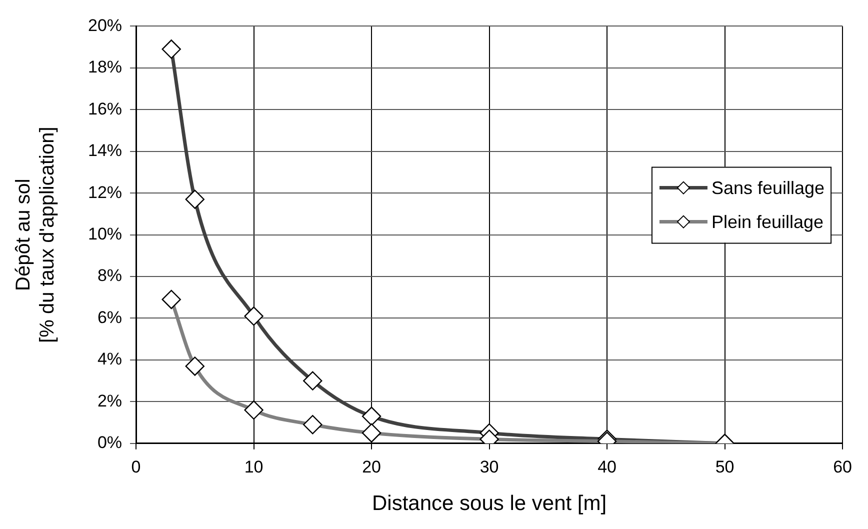 The height and width of the screenshot is (529, 868). I want to click on y-tick-label: 12%, so click(105, 192).